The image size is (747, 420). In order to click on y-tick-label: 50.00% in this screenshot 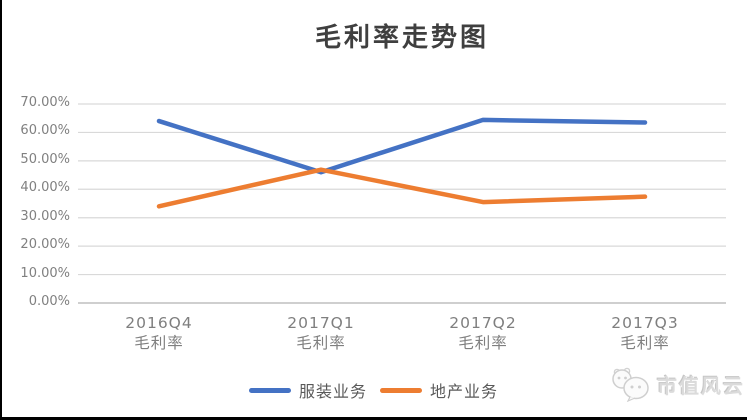, I will do `click(45, 159)`.